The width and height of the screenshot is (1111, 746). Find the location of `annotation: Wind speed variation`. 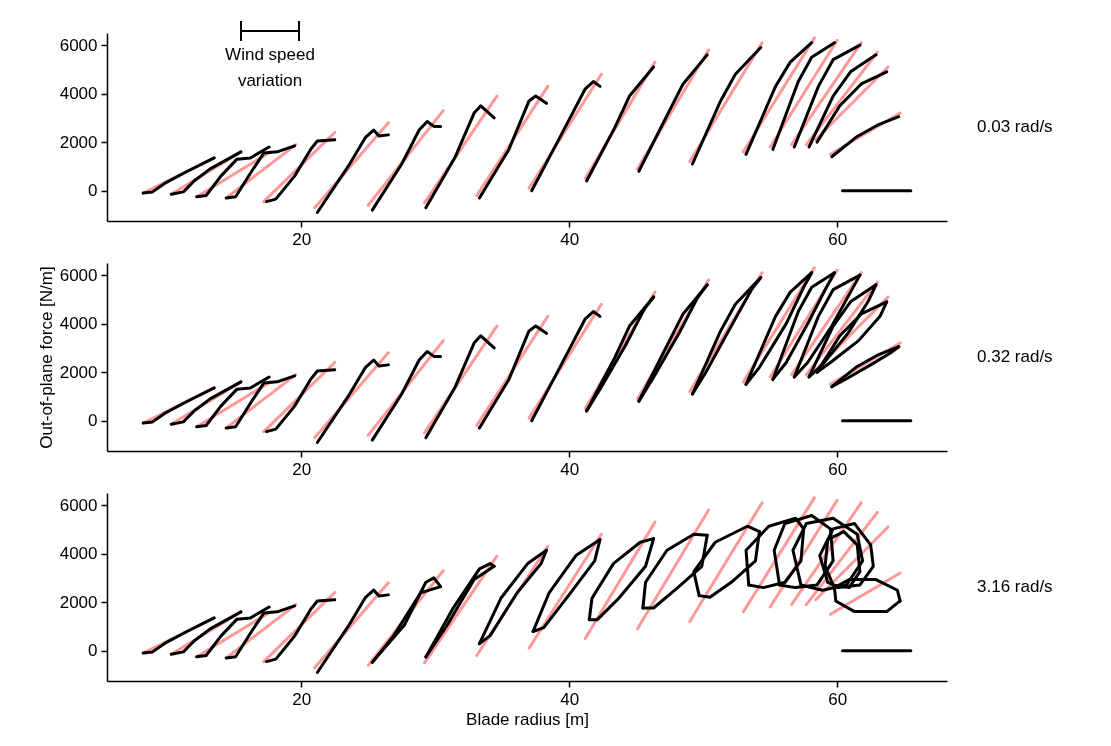

annotation: Wind speed variation is located at coordinates (270, 67).